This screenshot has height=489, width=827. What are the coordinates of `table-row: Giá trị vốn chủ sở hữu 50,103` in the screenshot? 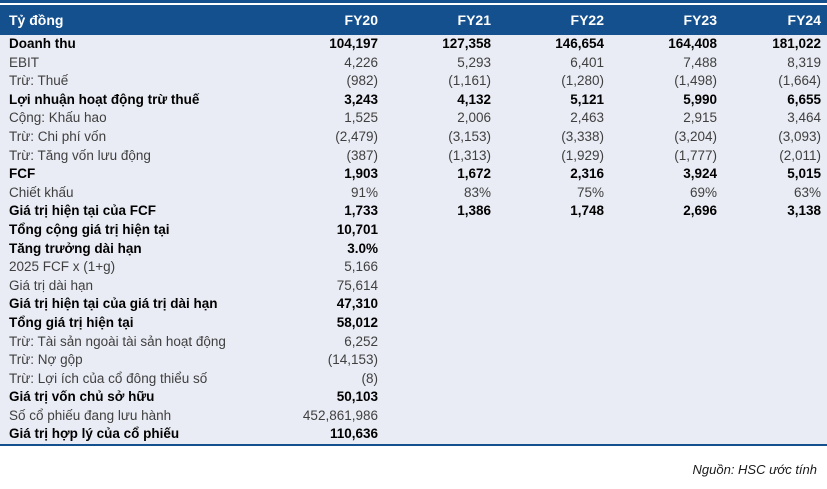 It's located at (413, 397).